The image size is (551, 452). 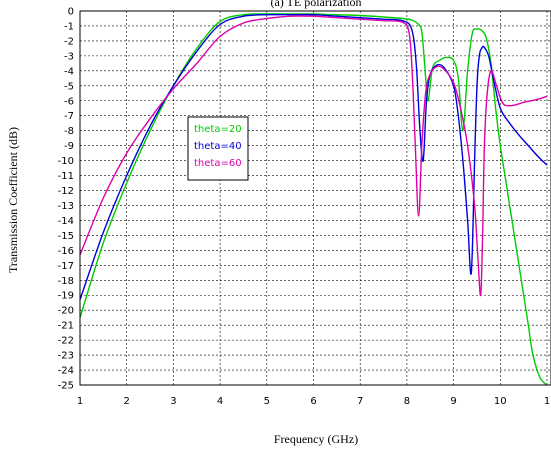 What do you see at coordinates (453, 401) in the screenshot?
I see `x-tick-label: 9` at bounding box center [453, 401].